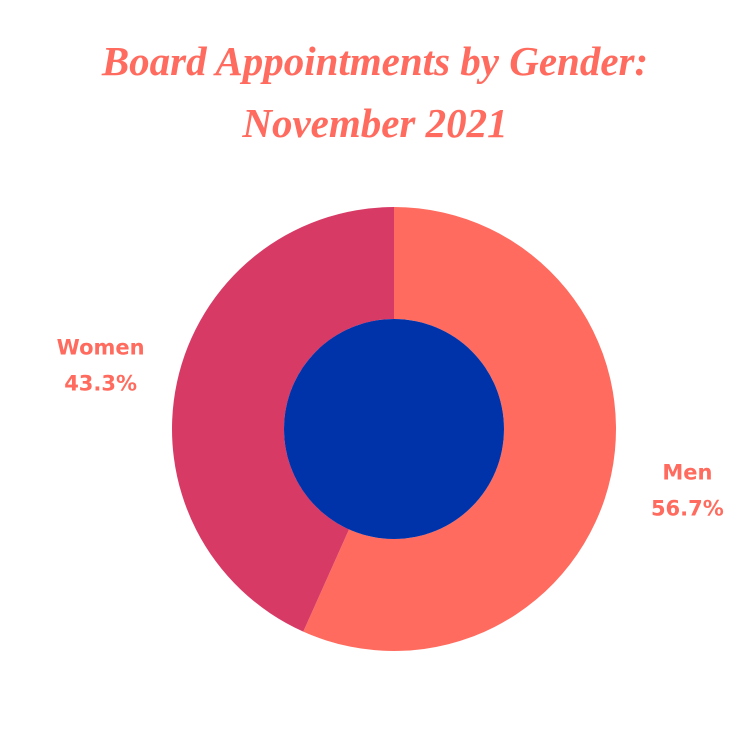 Image resolution: width=750 pixels, height=750 pixels. What do you see at coordinates (687, 509) in the screenshot?
I see `value-label: 56.7%` at bounding box center [687, 509].